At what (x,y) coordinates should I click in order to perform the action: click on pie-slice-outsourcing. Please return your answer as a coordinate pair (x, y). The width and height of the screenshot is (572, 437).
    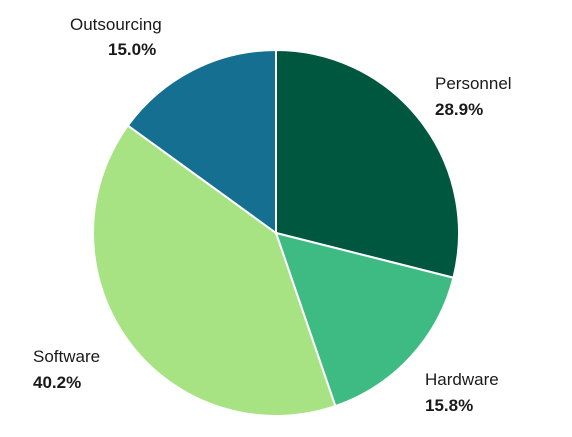
    Looking at the image, I should click on (201, 141).